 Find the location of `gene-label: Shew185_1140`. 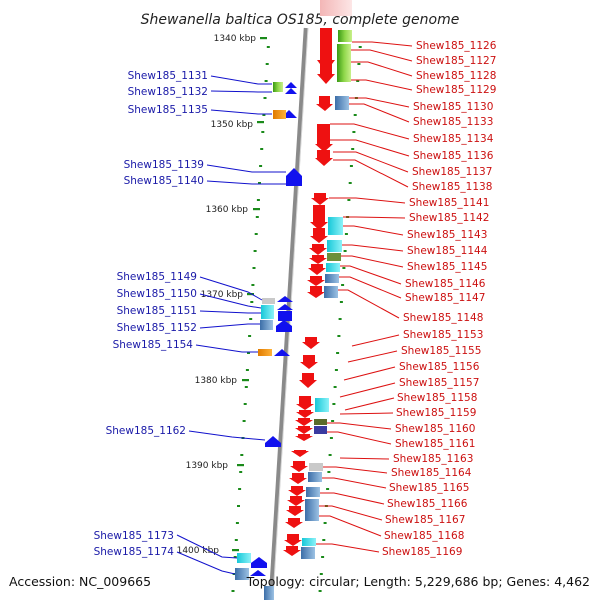

gene-label: Shew185_1140 is located at coordinates (164, 181).